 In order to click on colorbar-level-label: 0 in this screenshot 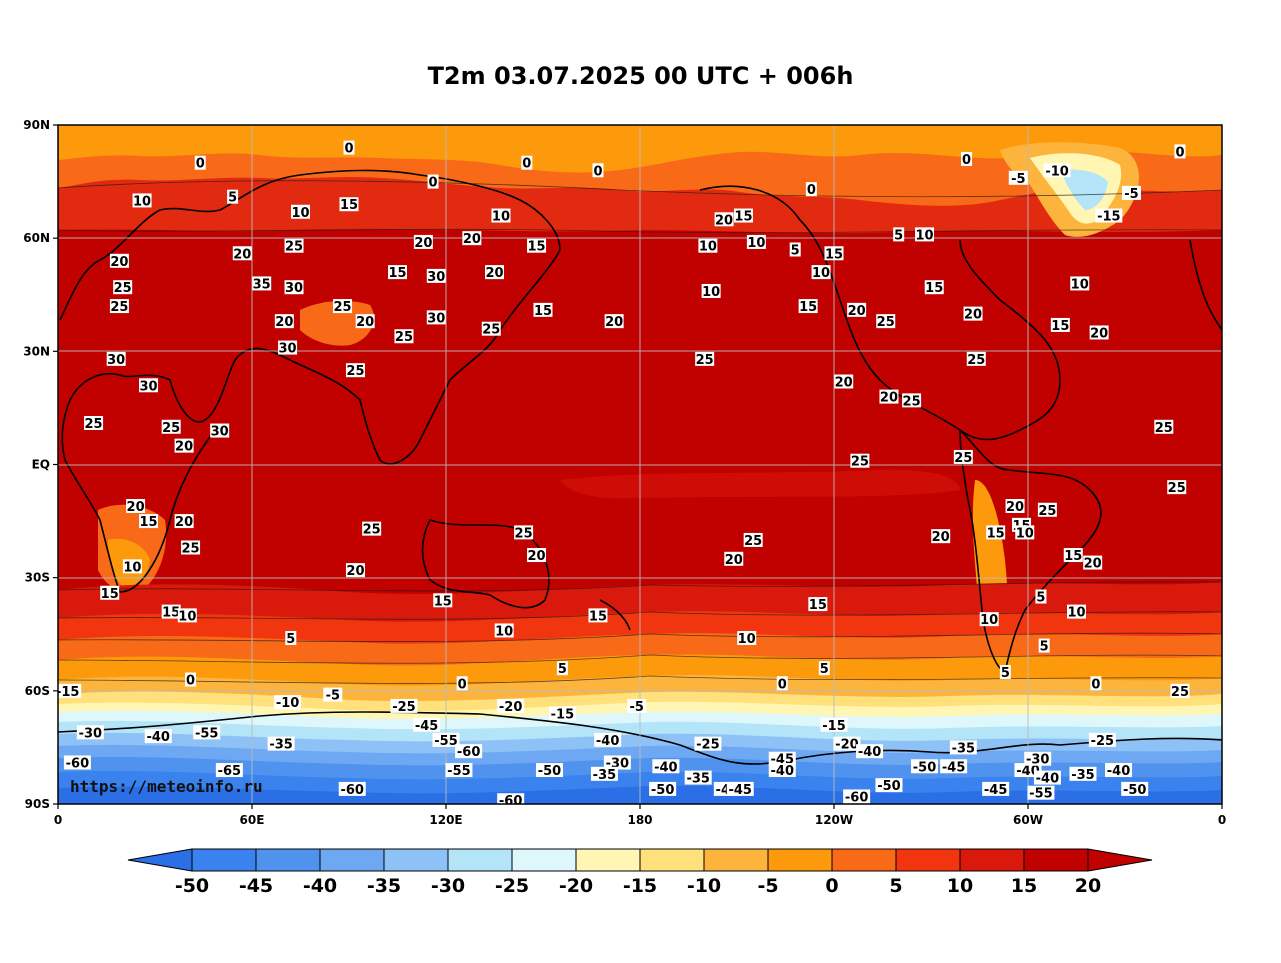, I will do `click(831, 886)`.